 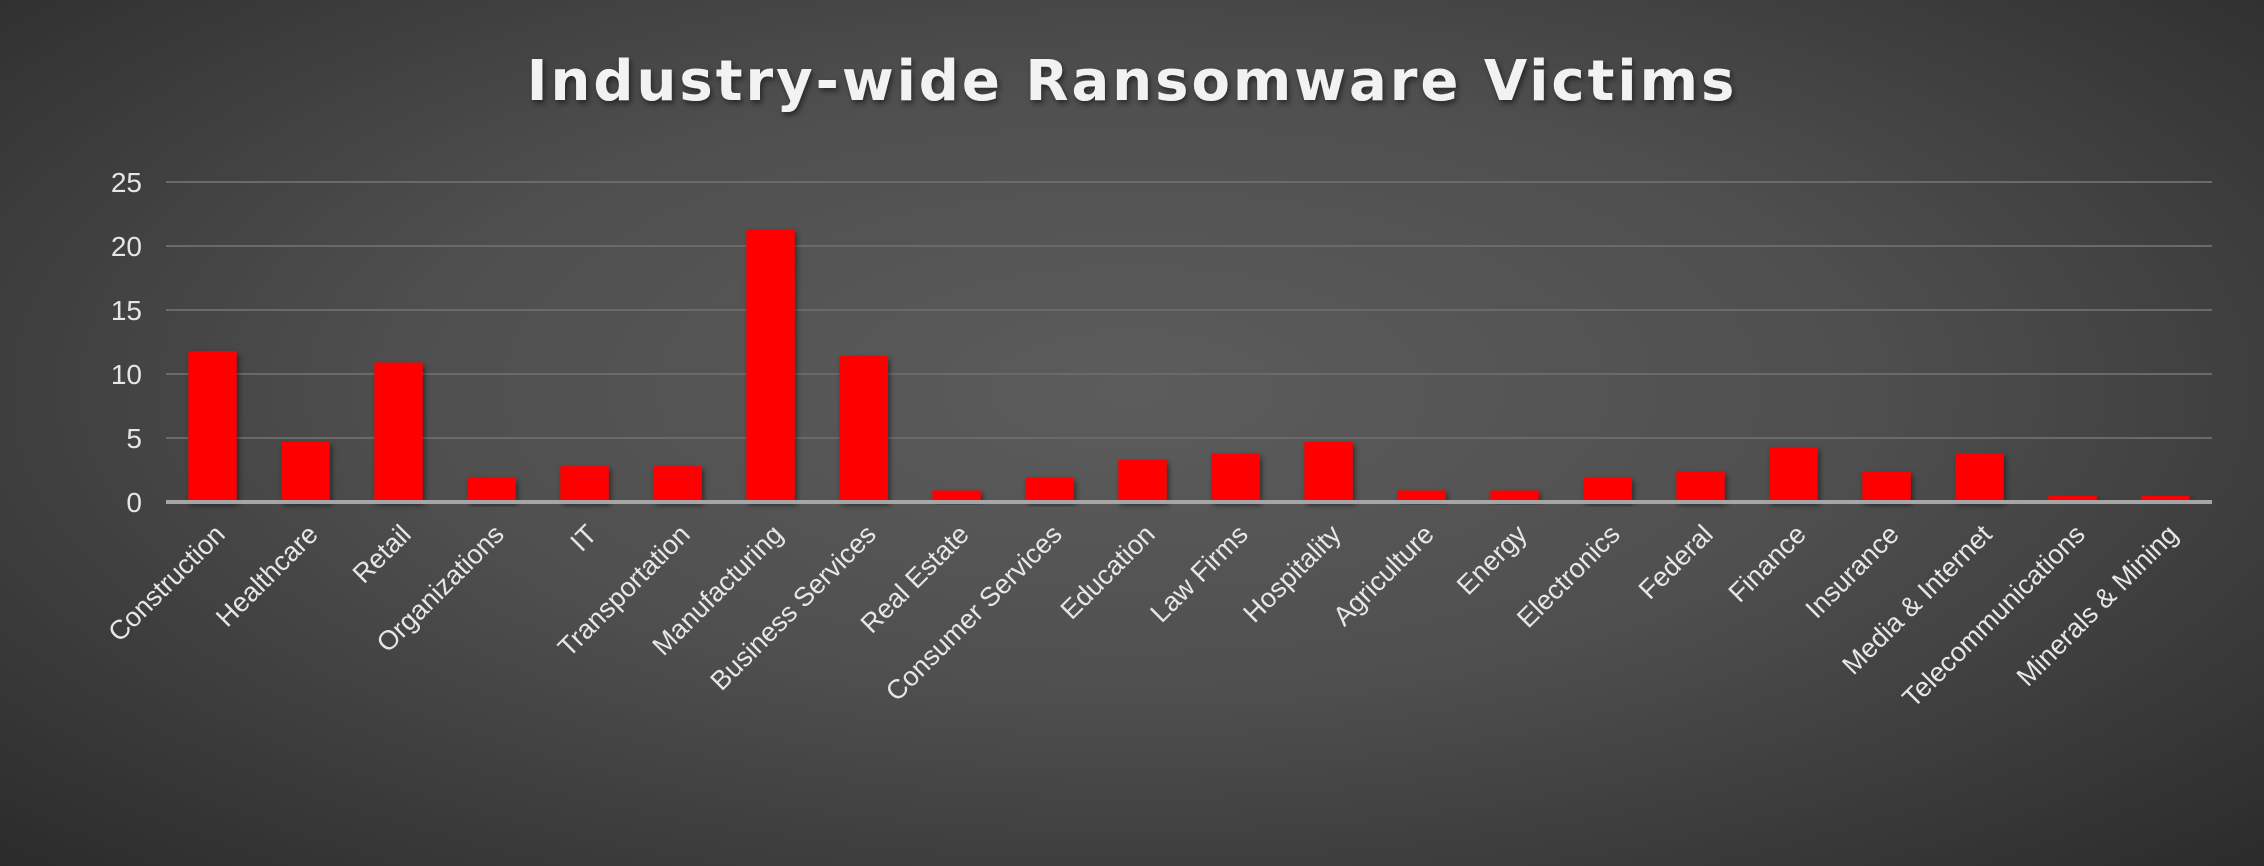 I want to click on x-tick-label: Law Firms, so click(x=1198, y=573).